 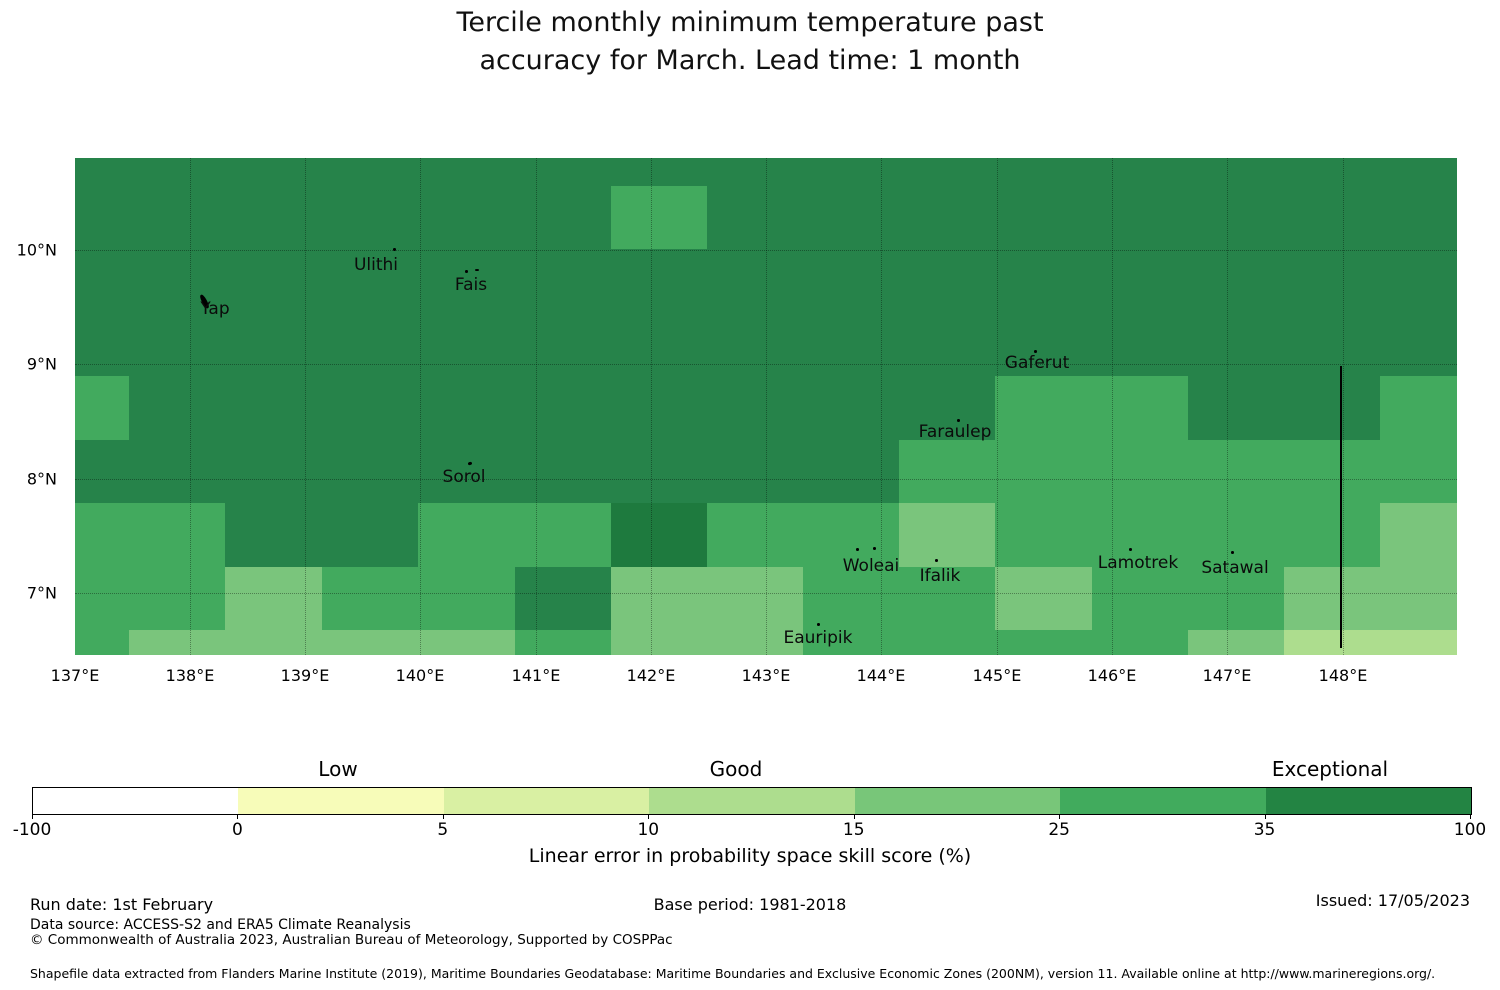 What do you see at coordinates (871, 566) in the screenshot?
I see `island-label: Woleai` at bounding box center [871, 566].